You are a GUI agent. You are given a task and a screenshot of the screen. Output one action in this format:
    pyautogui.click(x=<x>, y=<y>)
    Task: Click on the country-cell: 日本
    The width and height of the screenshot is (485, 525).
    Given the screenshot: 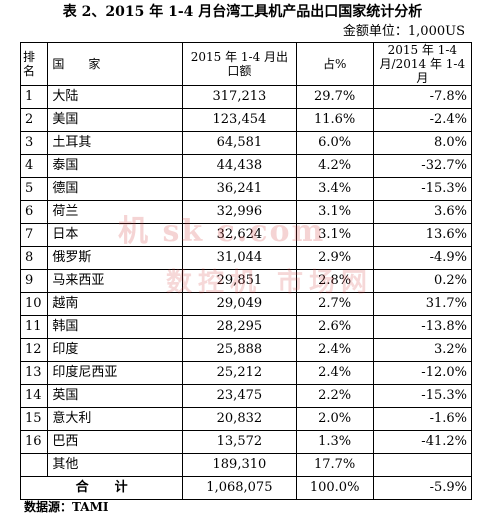 What is the action you would take?
    pyautogui.click(x=115, y=235)
    